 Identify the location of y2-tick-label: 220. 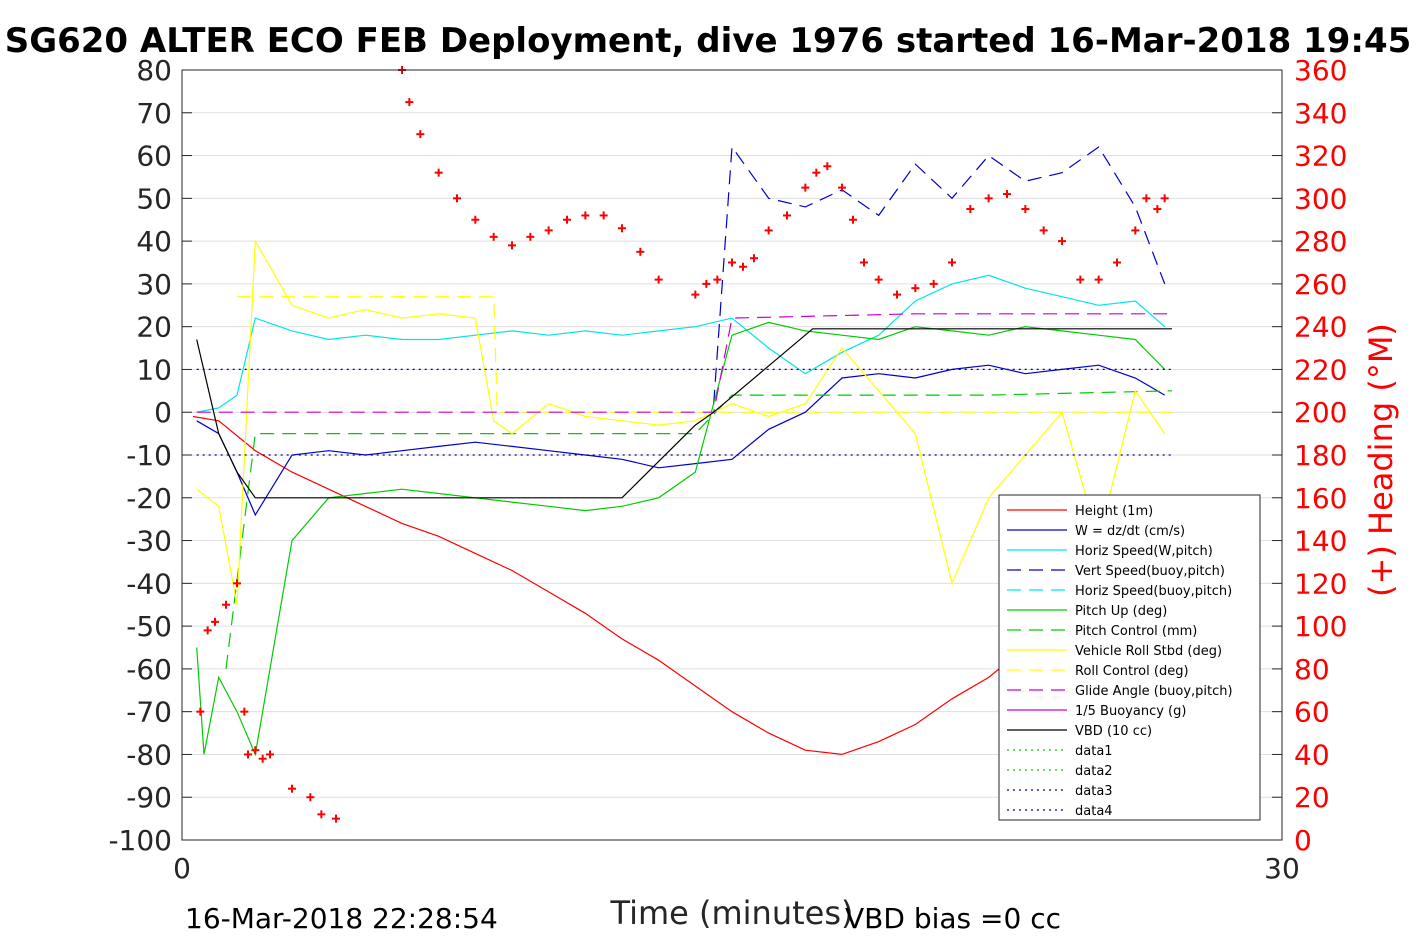
(1320, 369).